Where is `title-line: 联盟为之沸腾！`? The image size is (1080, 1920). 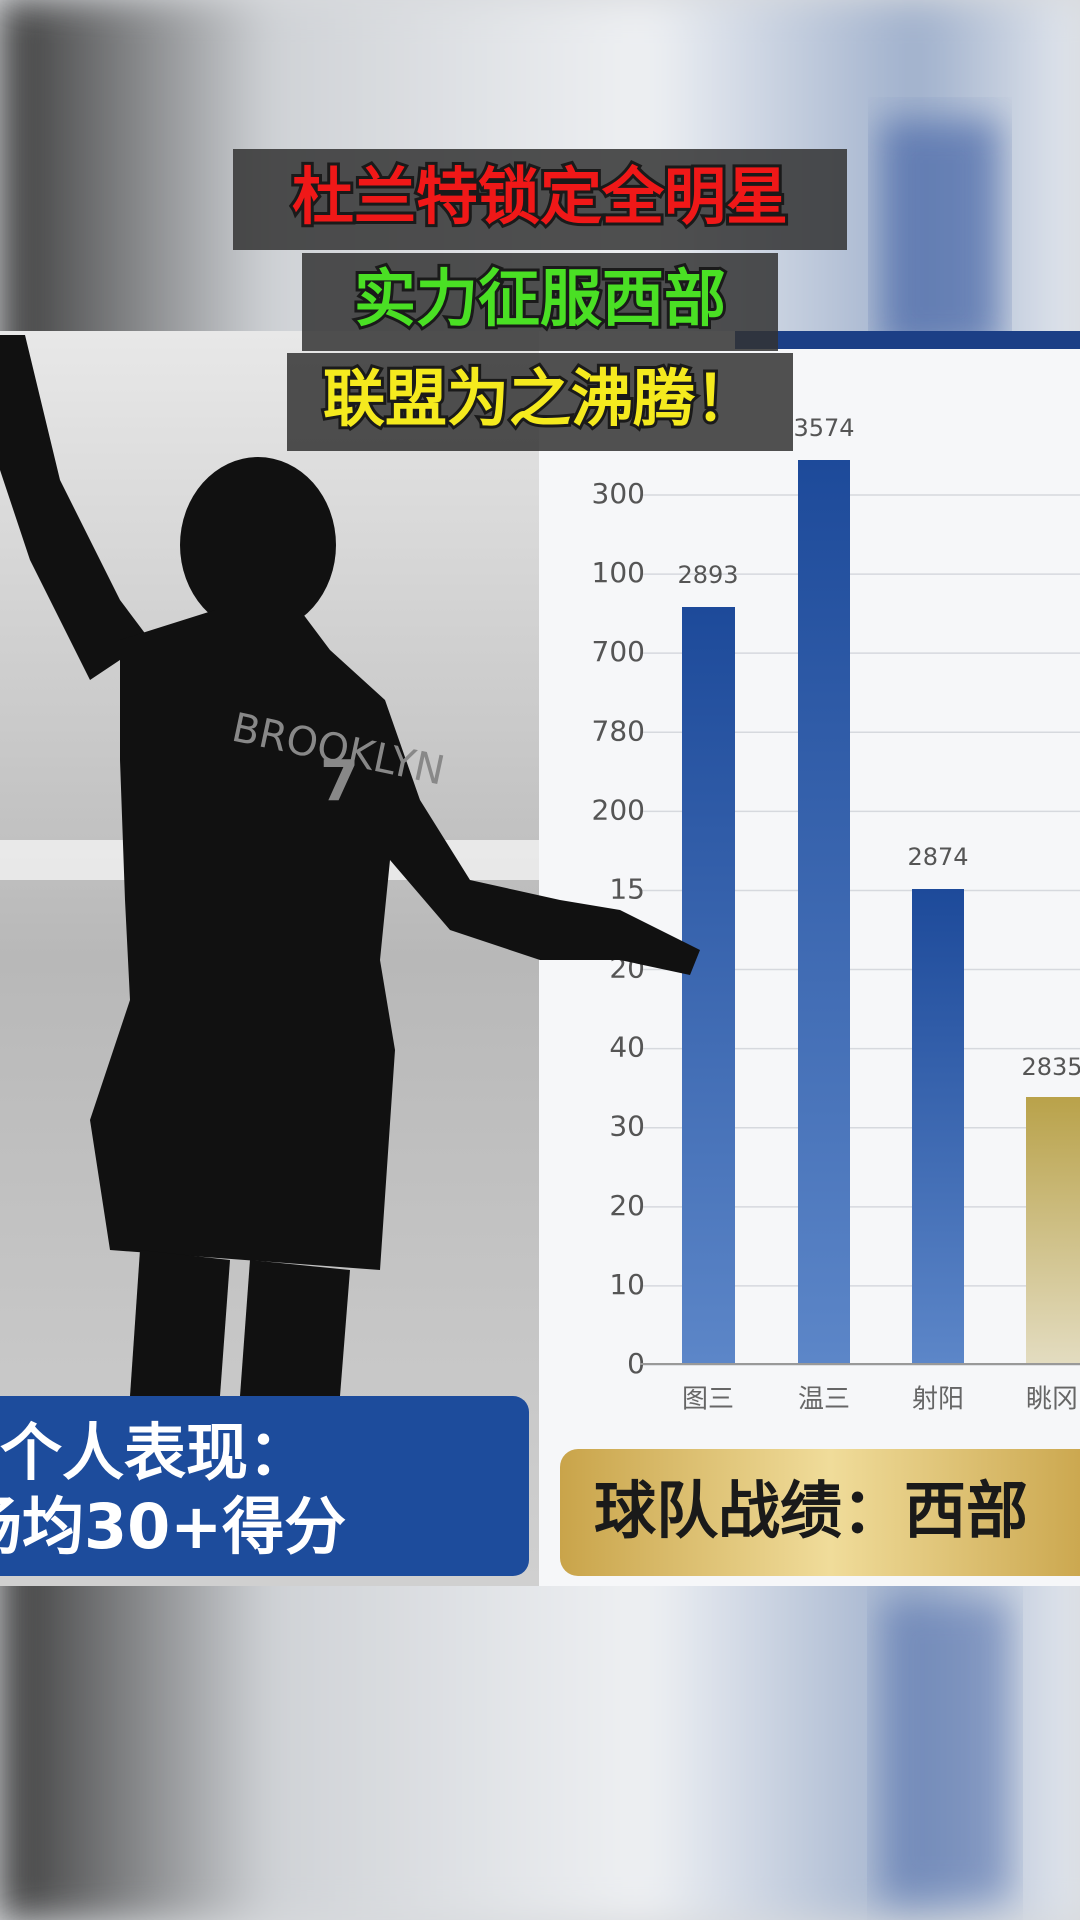 title-line: 联盟为之沸腾！ is located at coordinates (540, 398).